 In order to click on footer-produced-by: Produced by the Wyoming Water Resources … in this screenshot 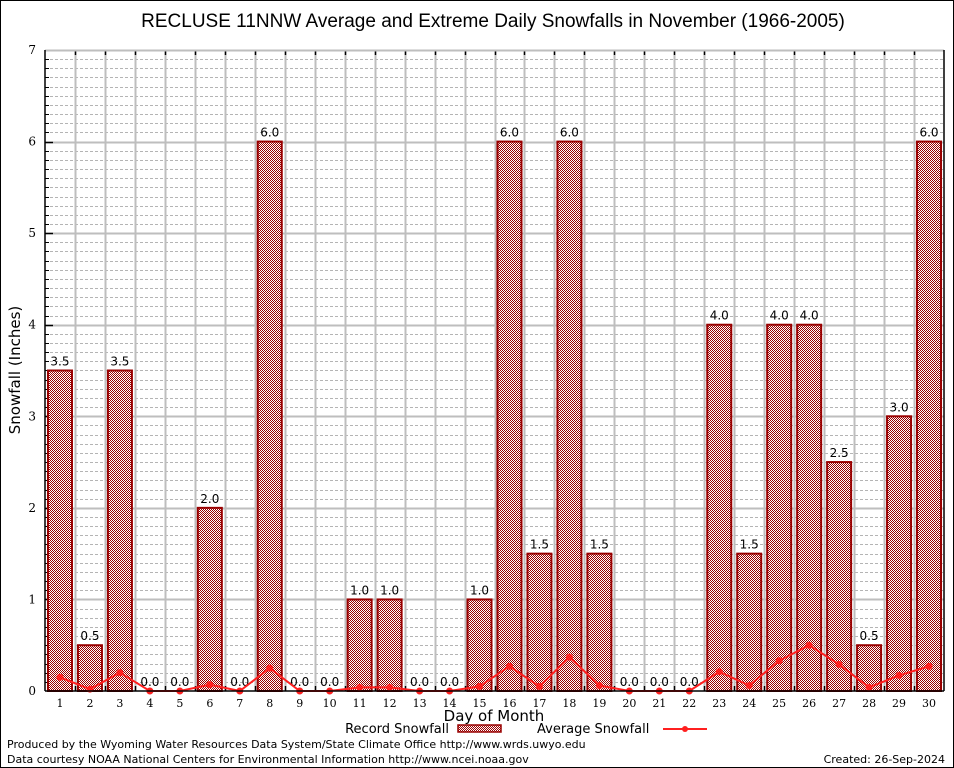, I will do `click(296, 744)`.